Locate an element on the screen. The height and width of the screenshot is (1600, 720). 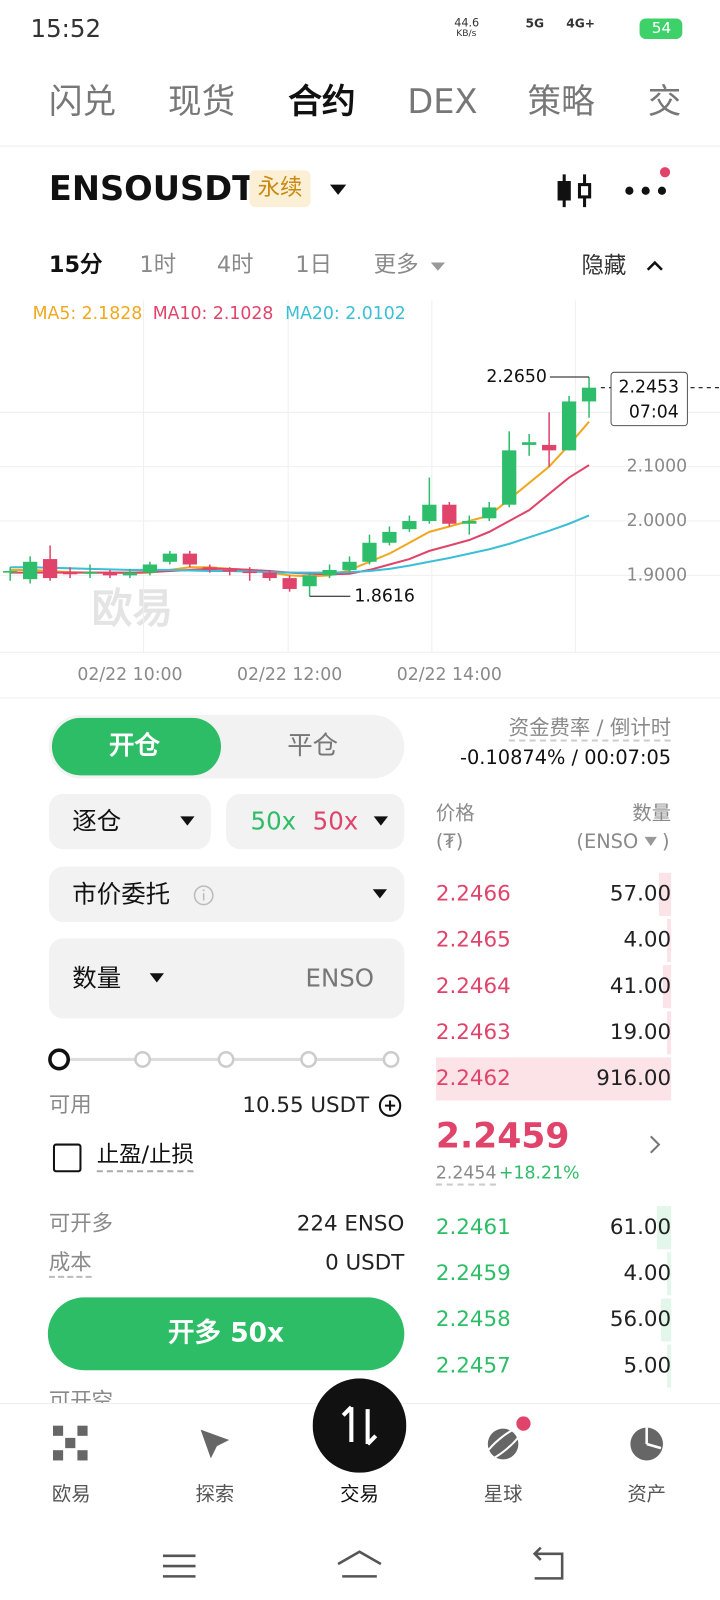
ma-label: MA10: 2.1028 is located at coordinates (213, 314).